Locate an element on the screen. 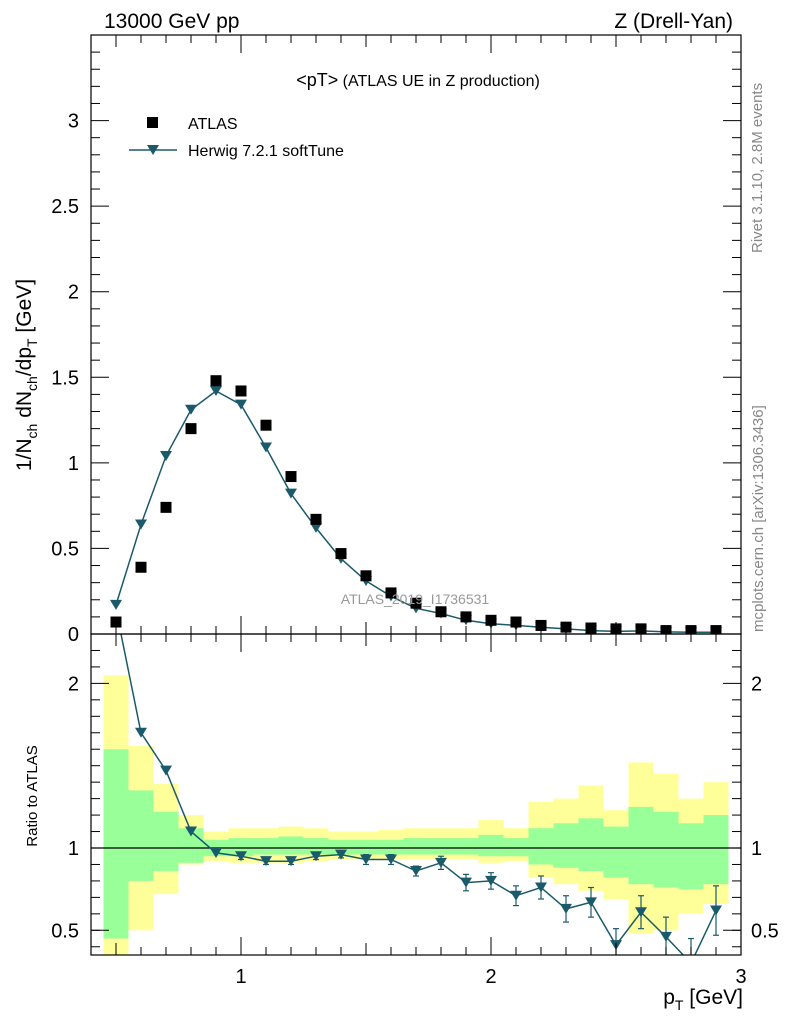 This screenshot has width=786, height=1024. ylabel-part-5: T is located at coordinates (32, 342).